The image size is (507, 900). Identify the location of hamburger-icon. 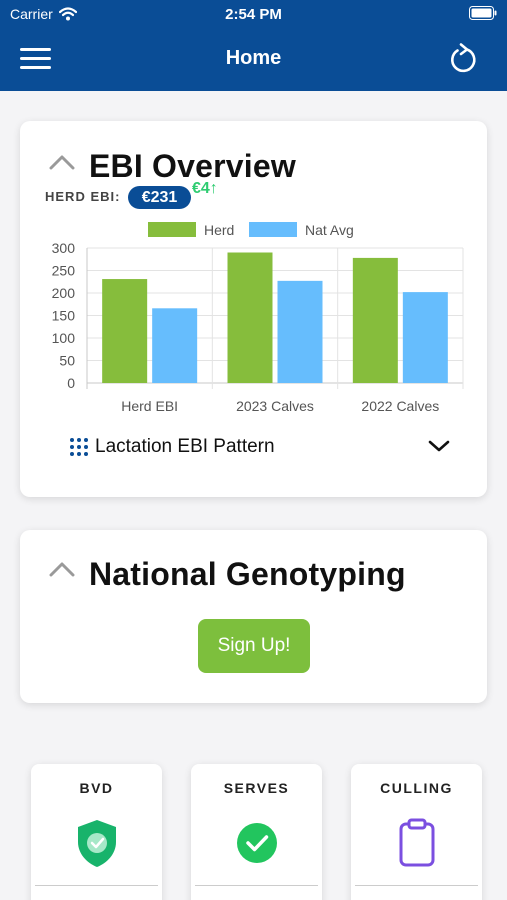
(35, 60).